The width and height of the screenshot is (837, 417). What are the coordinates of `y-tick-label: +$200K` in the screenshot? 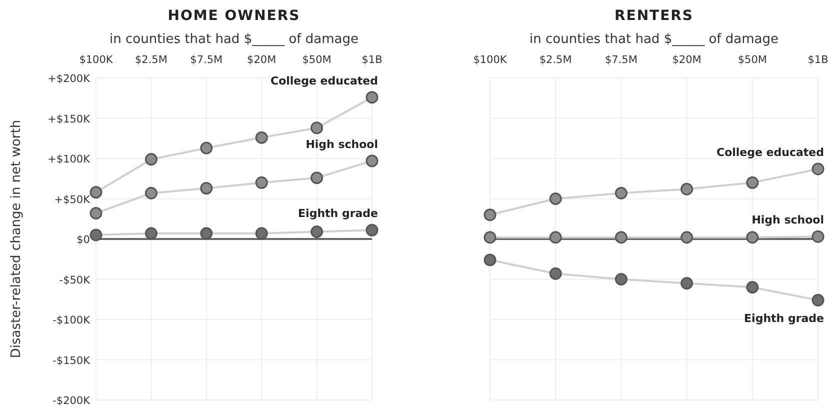 It's located at (70, 79).